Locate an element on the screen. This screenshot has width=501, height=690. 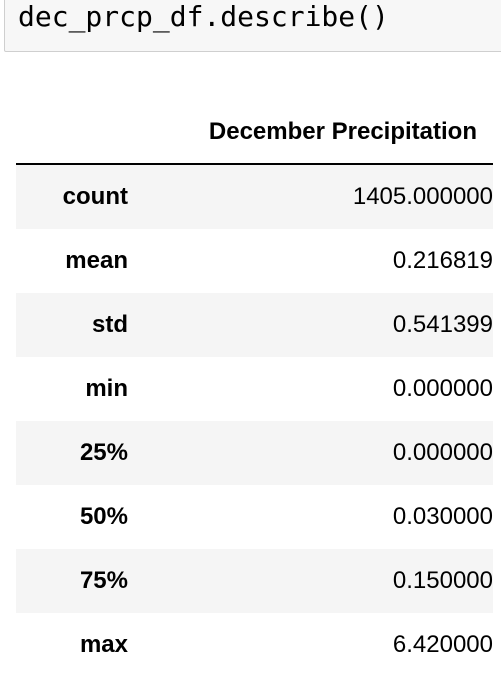
row-value: 6.420000 is located at coordinates (310, 645).